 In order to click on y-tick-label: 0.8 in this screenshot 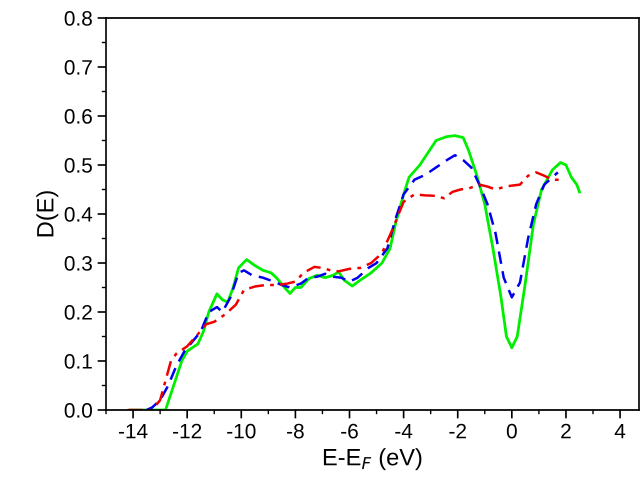, I will do `click(78, 18)`.